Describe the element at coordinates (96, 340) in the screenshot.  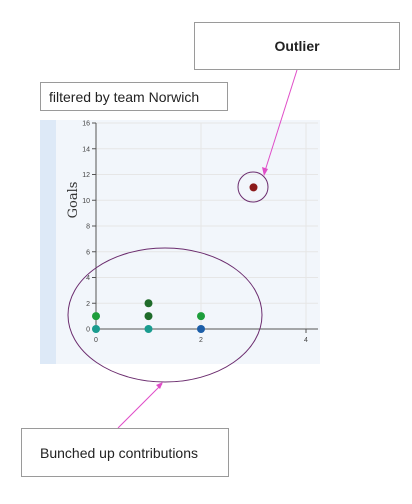
I see `x-tick-label: 0` at that location.